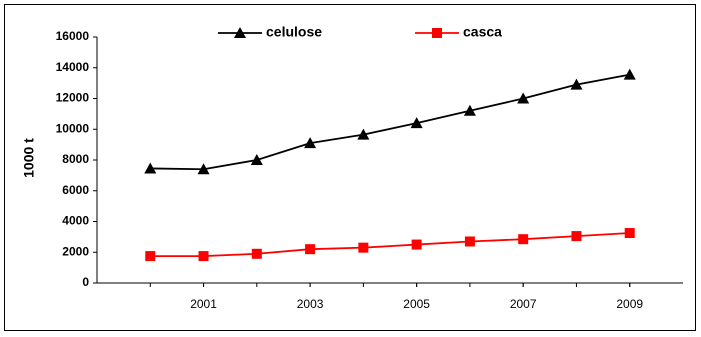 The width and height of the screenshot is (701, 337). Describe the element at coordinates (29, 158) in the screenshot. I see `y-axis-label: 1000 t` at that location.